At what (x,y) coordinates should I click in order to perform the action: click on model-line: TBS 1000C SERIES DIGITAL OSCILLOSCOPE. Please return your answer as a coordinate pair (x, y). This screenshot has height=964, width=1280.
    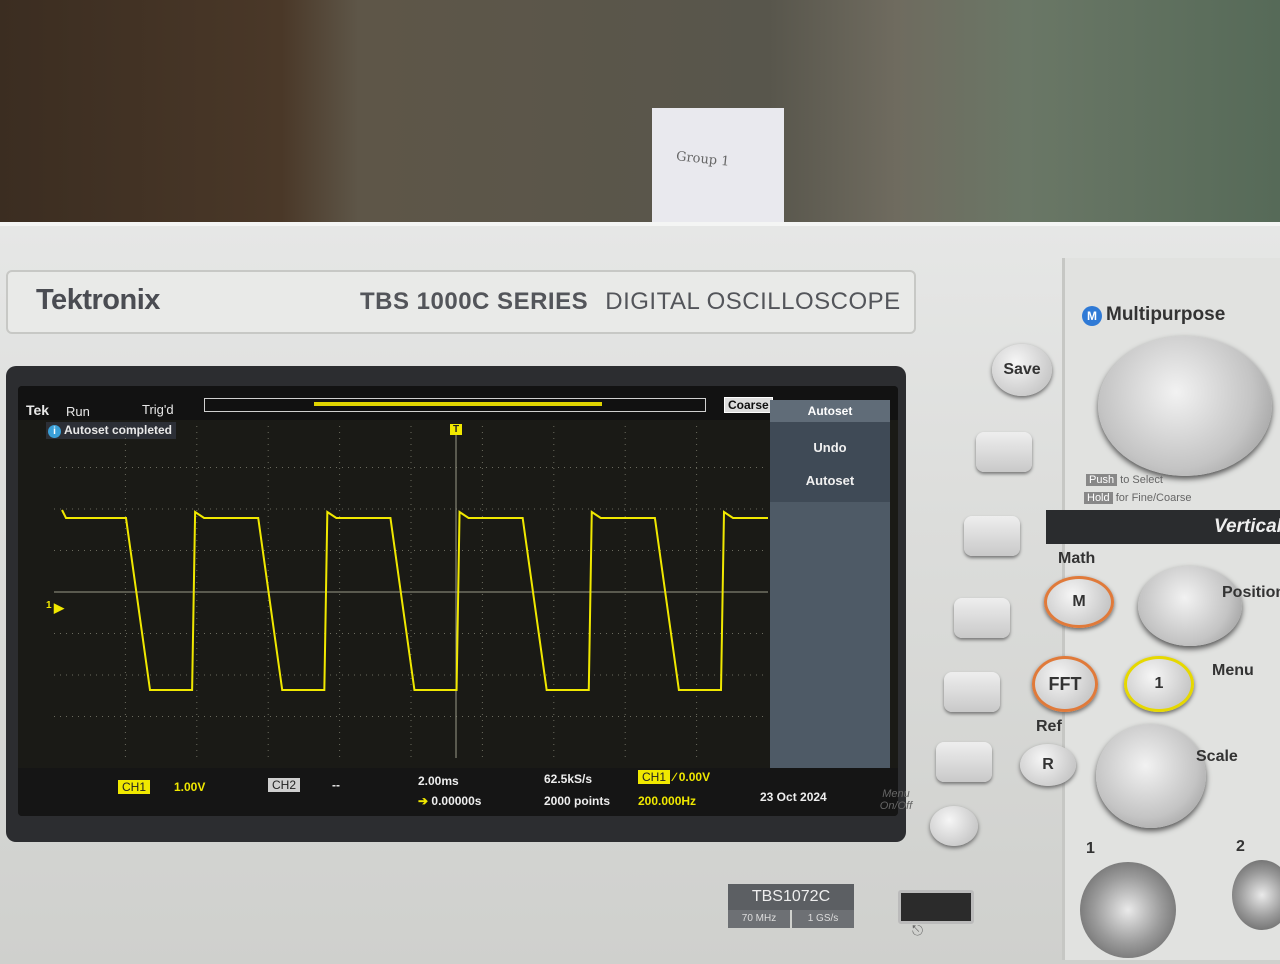
    Looking at the image, I should click on (630, 302).